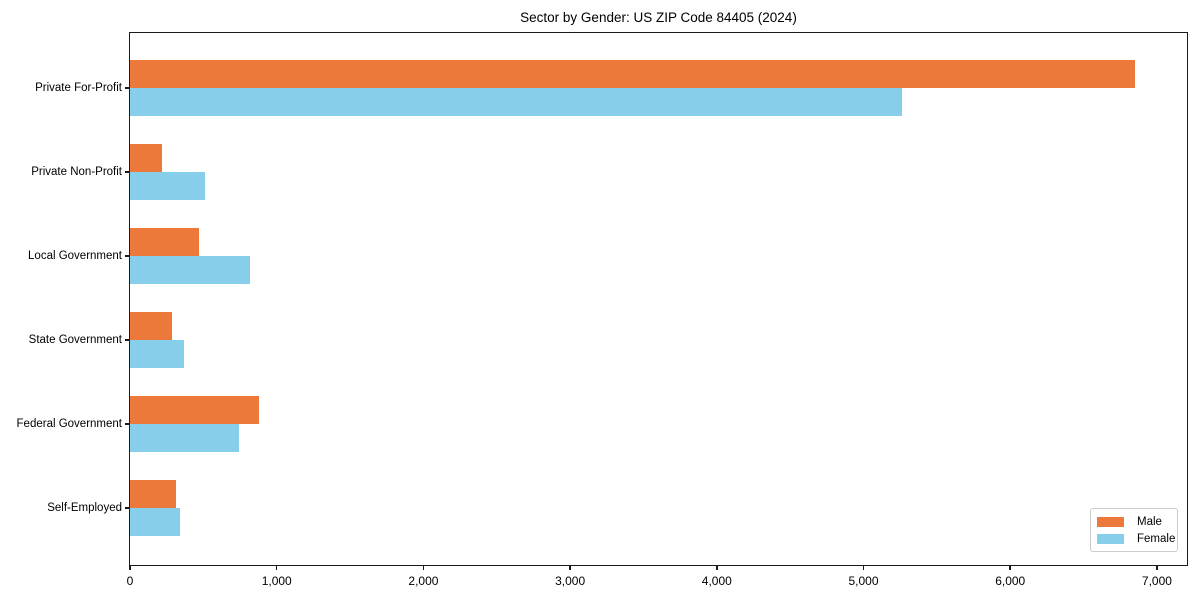 This screenshot has height=600, width=1200. What do you see at coordinates (1134, 521) in the screenshot?
I see `legend-item-male: Male` at bounding box center [1134, 521].